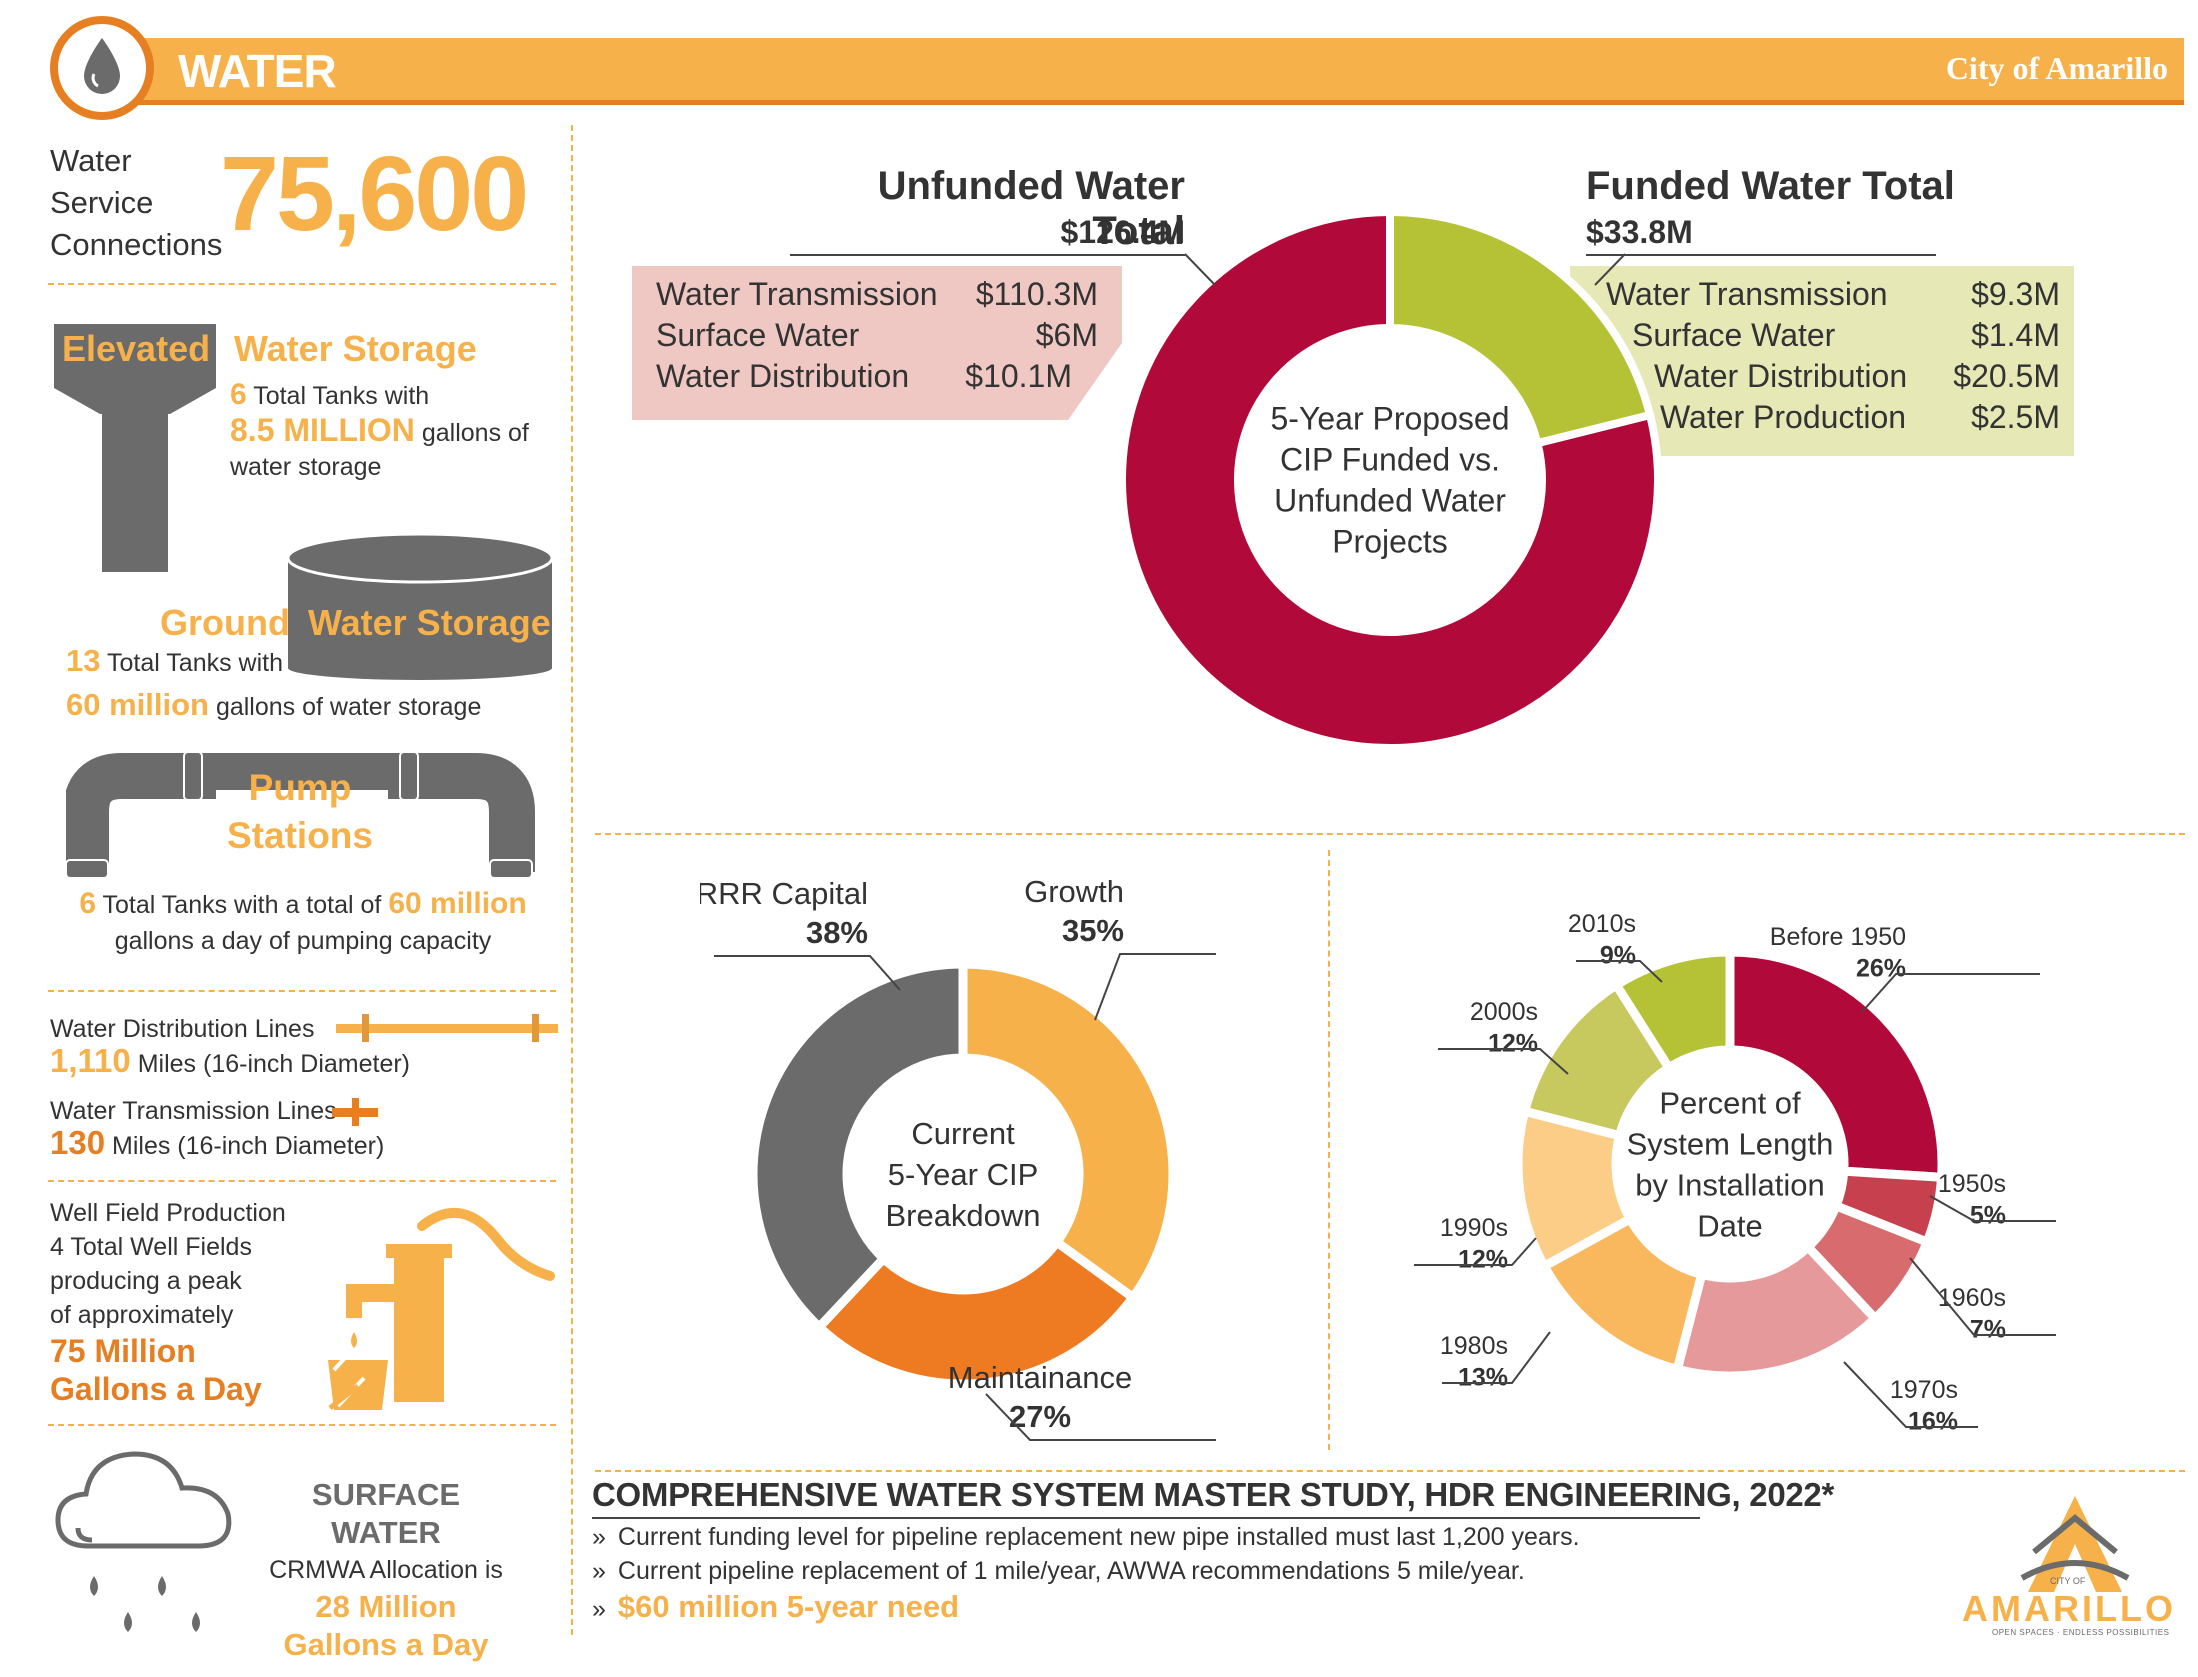 Image resolution: width=2198 pixels, height=1677 pixels. I want to click on elevated-line3: water storage, so click(306, 467).